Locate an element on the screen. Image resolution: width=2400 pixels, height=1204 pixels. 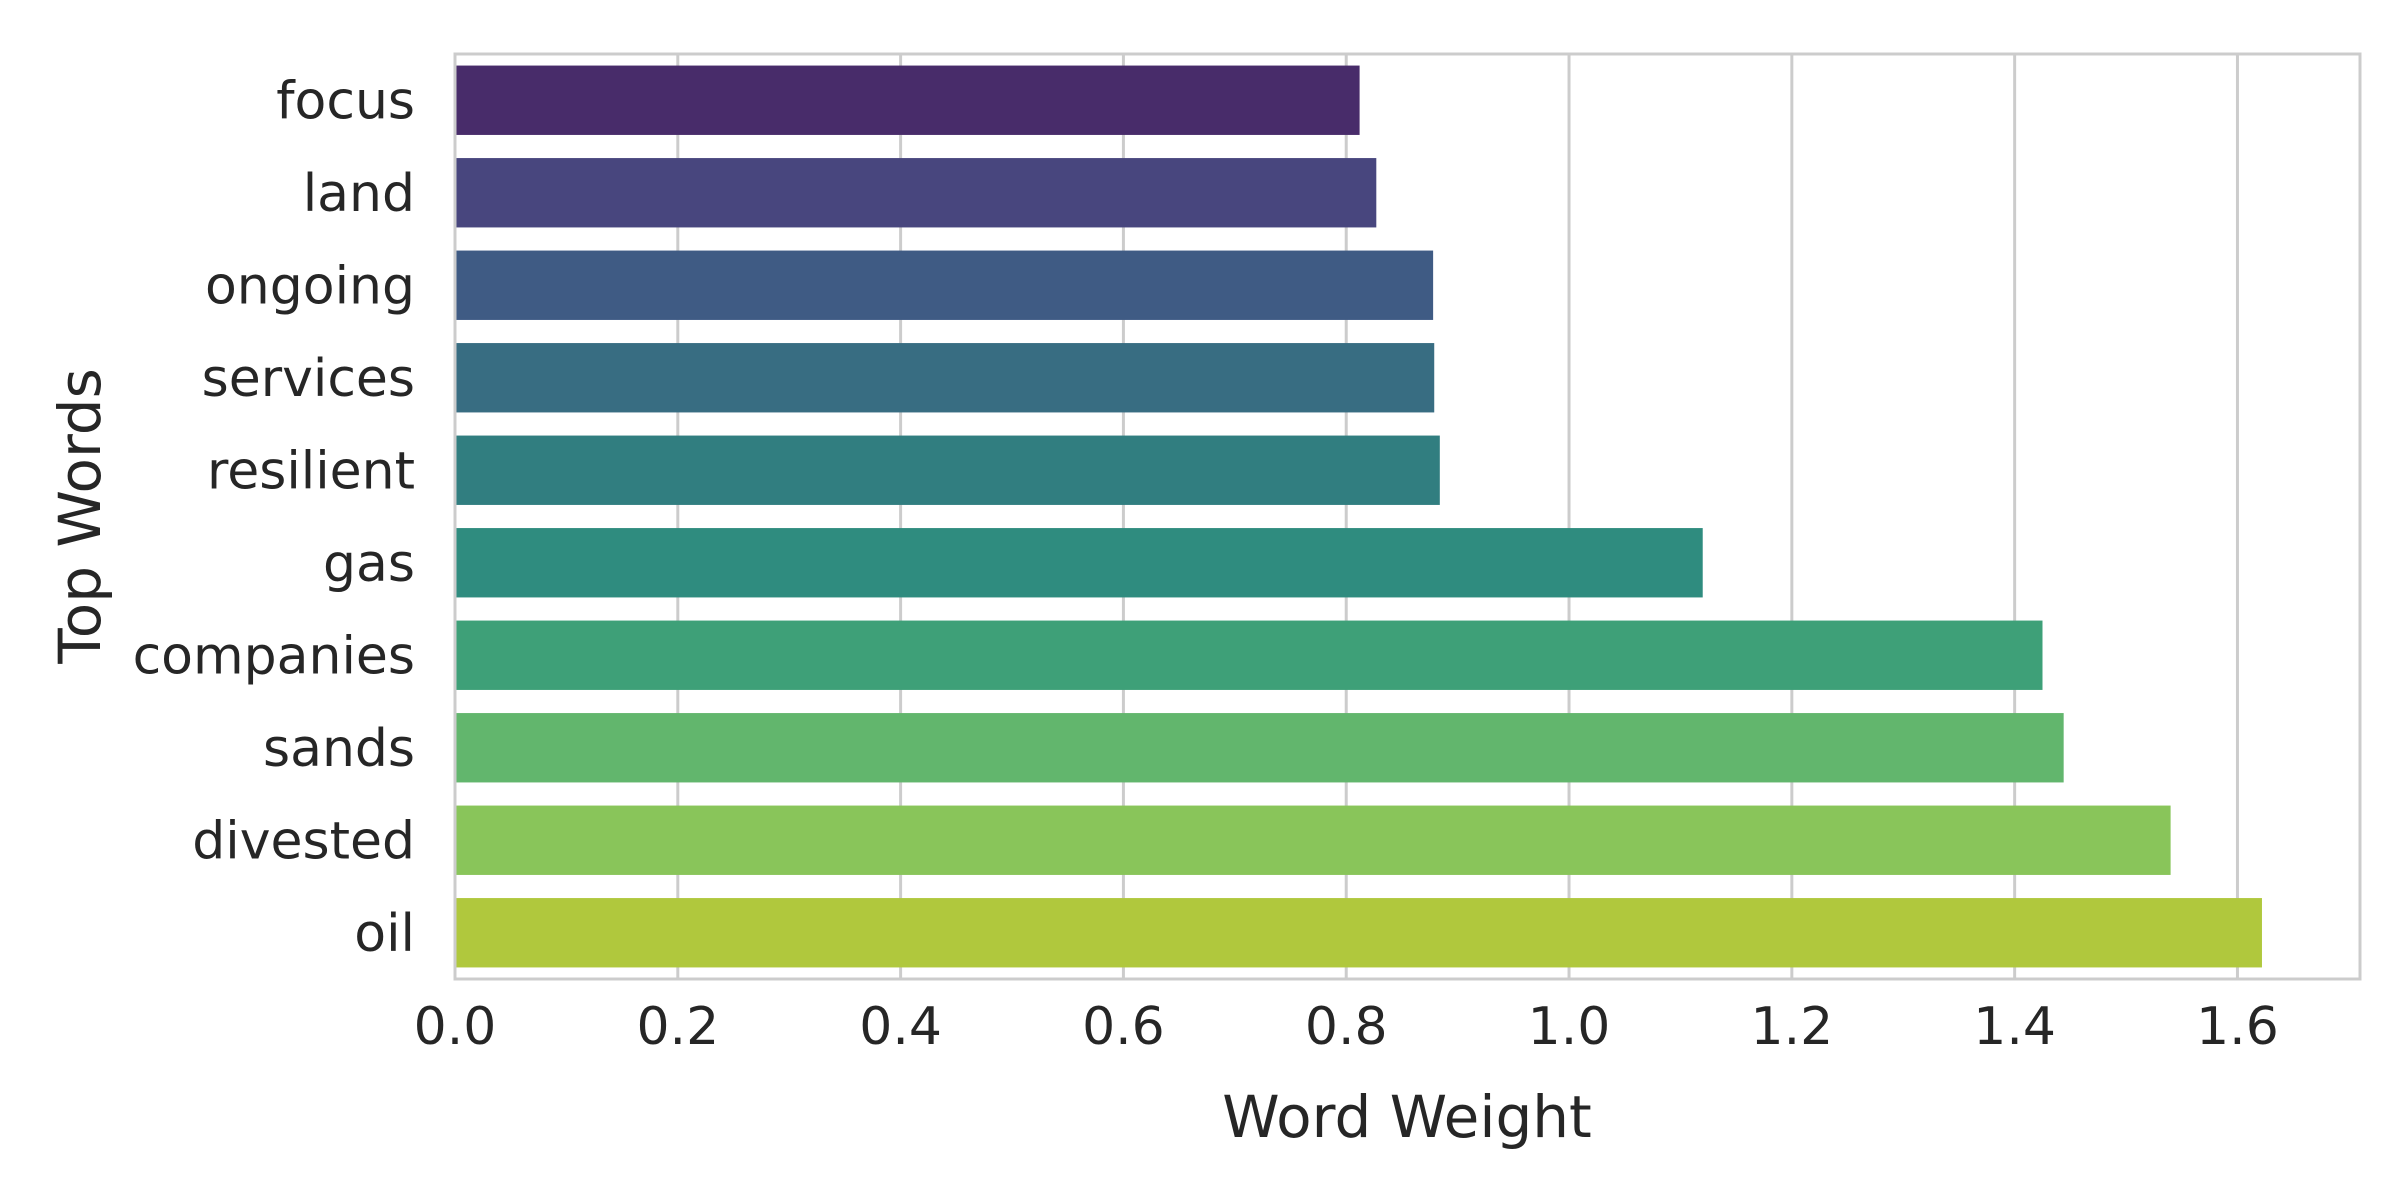
bar-services is located at coordinates (945, 378).